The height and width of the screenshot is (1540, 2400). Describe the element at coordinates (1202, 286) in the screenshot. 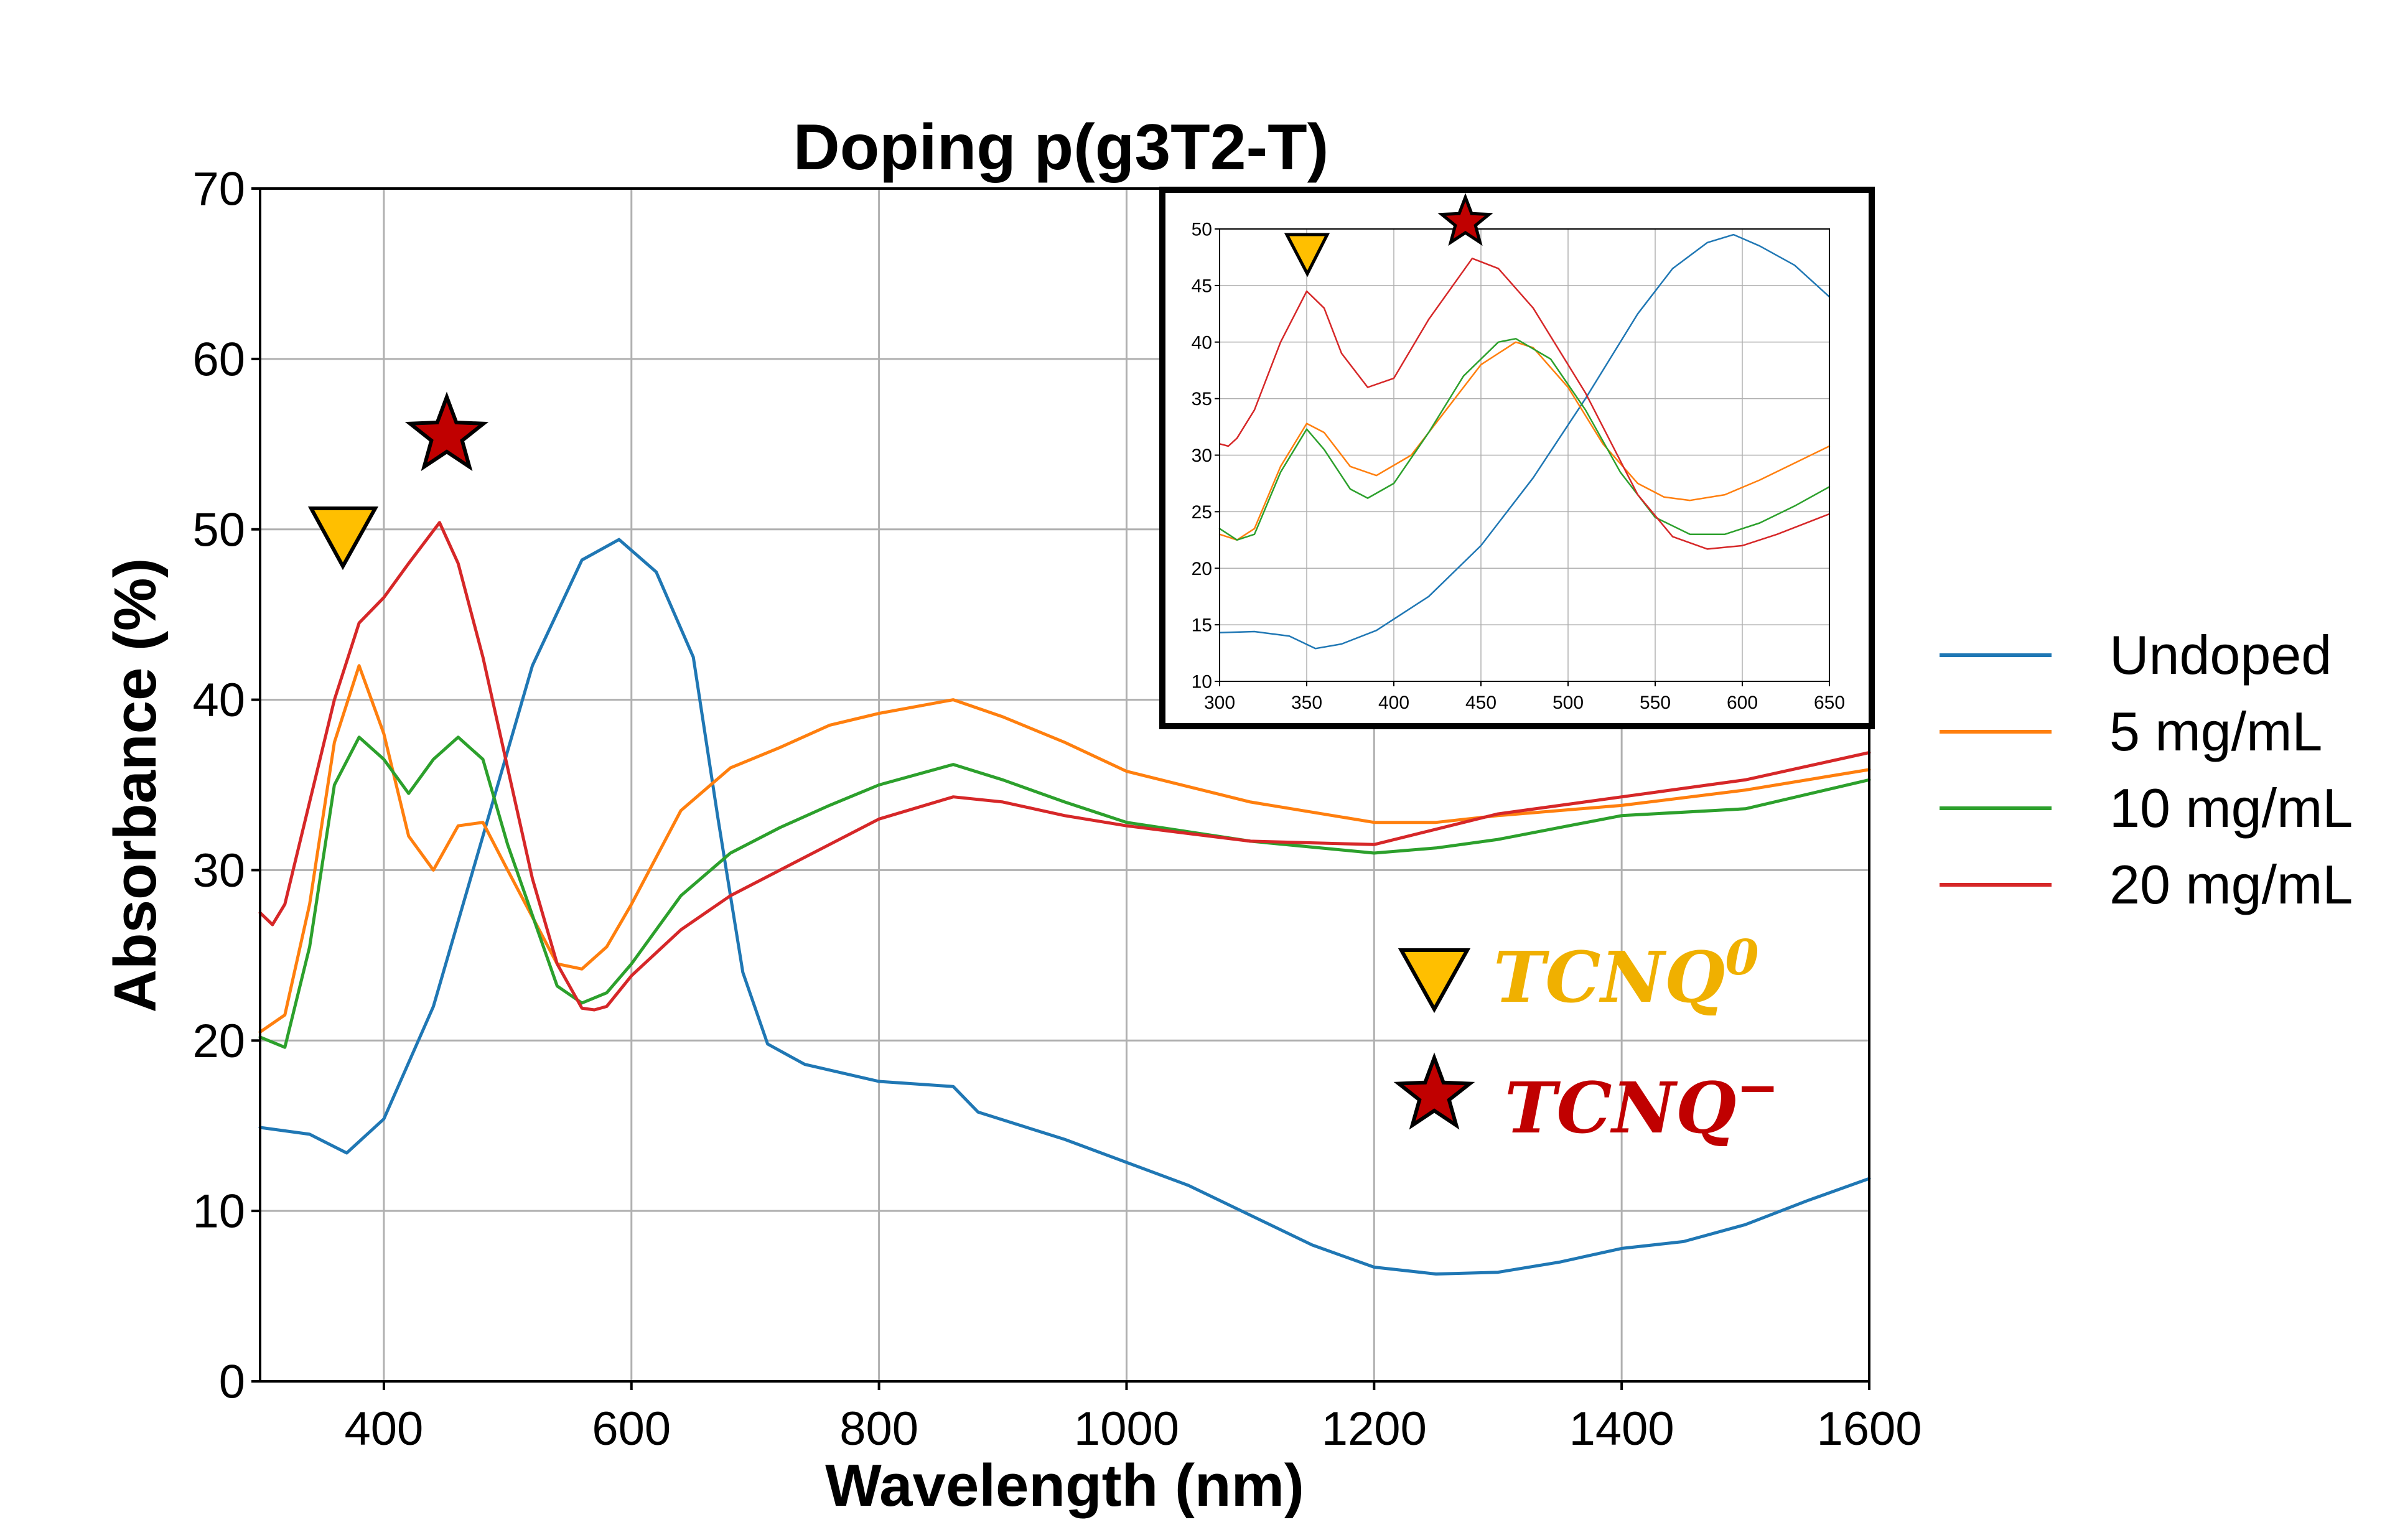

I see `y-tick-label: 45` at that location.